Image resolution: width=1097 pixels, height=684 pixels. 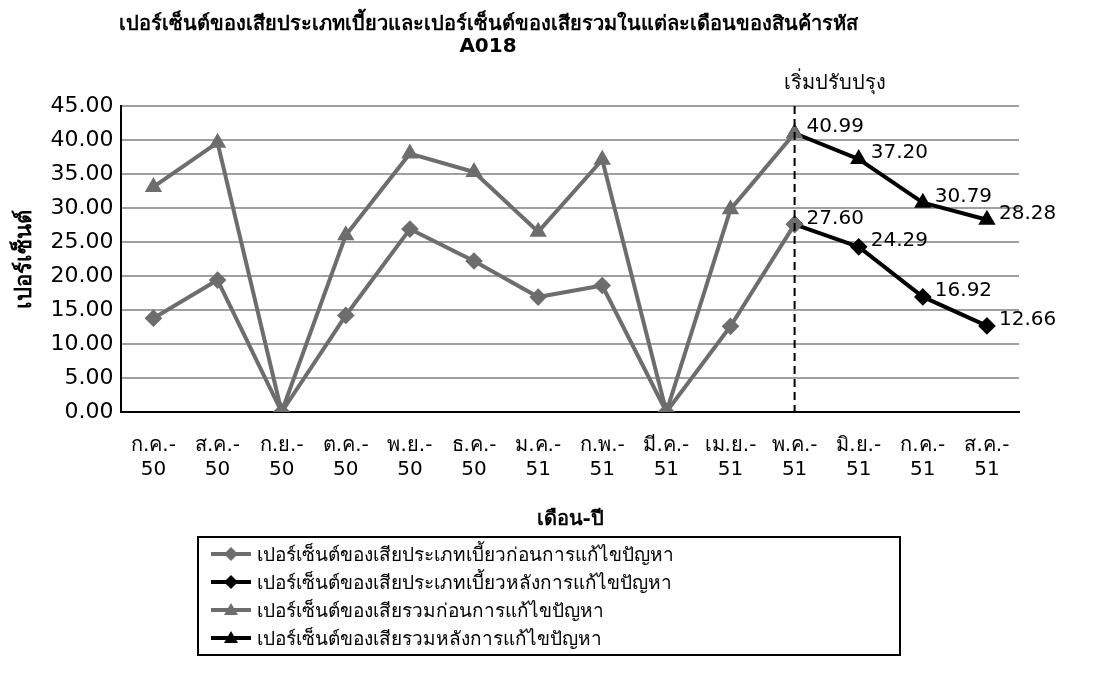 I want to click on y-axis-title: เปอร์เซ็นต์, so click(x=22, y=259).